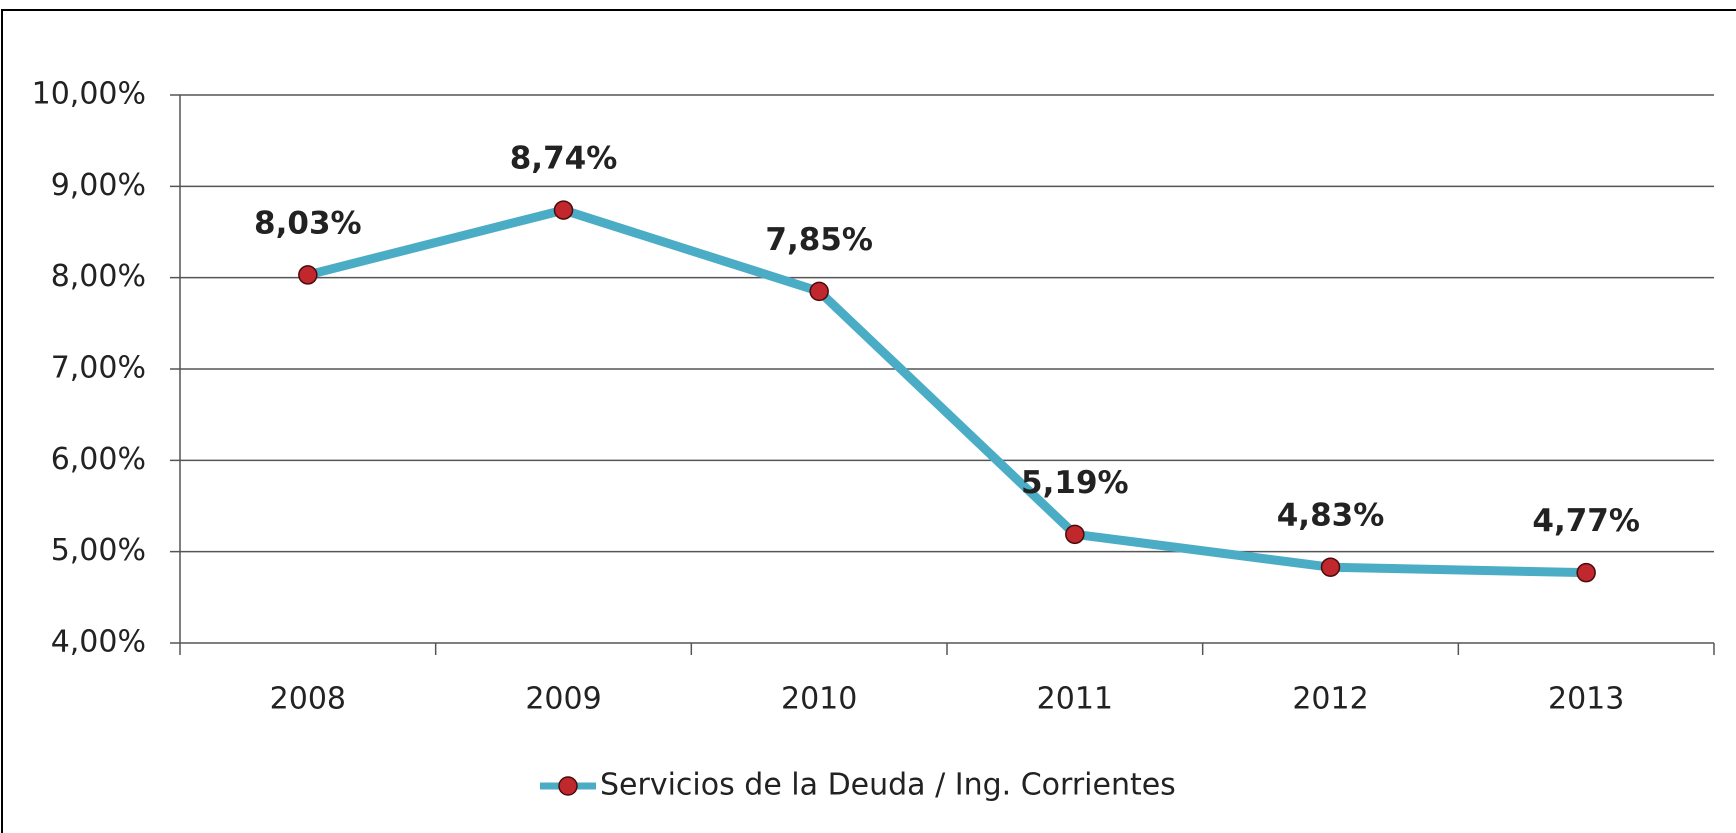  I want to click on x-tick-label: 2012, so click(1330, 699).